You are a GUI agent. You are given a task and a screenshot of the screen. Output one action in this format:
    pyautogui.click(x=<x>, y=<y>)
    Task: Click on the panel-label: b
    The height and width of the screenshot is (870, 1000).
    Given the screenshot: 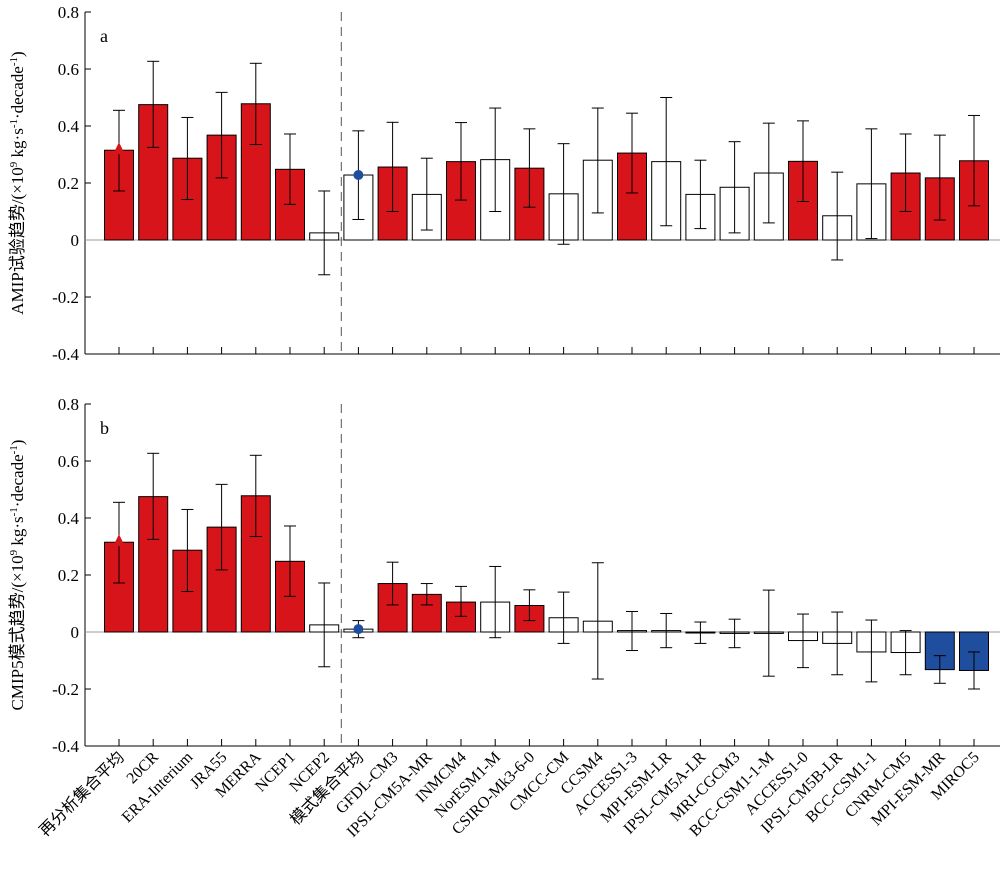 What is the action you would take?
    pyautogui.click(x=104, y=428)
    